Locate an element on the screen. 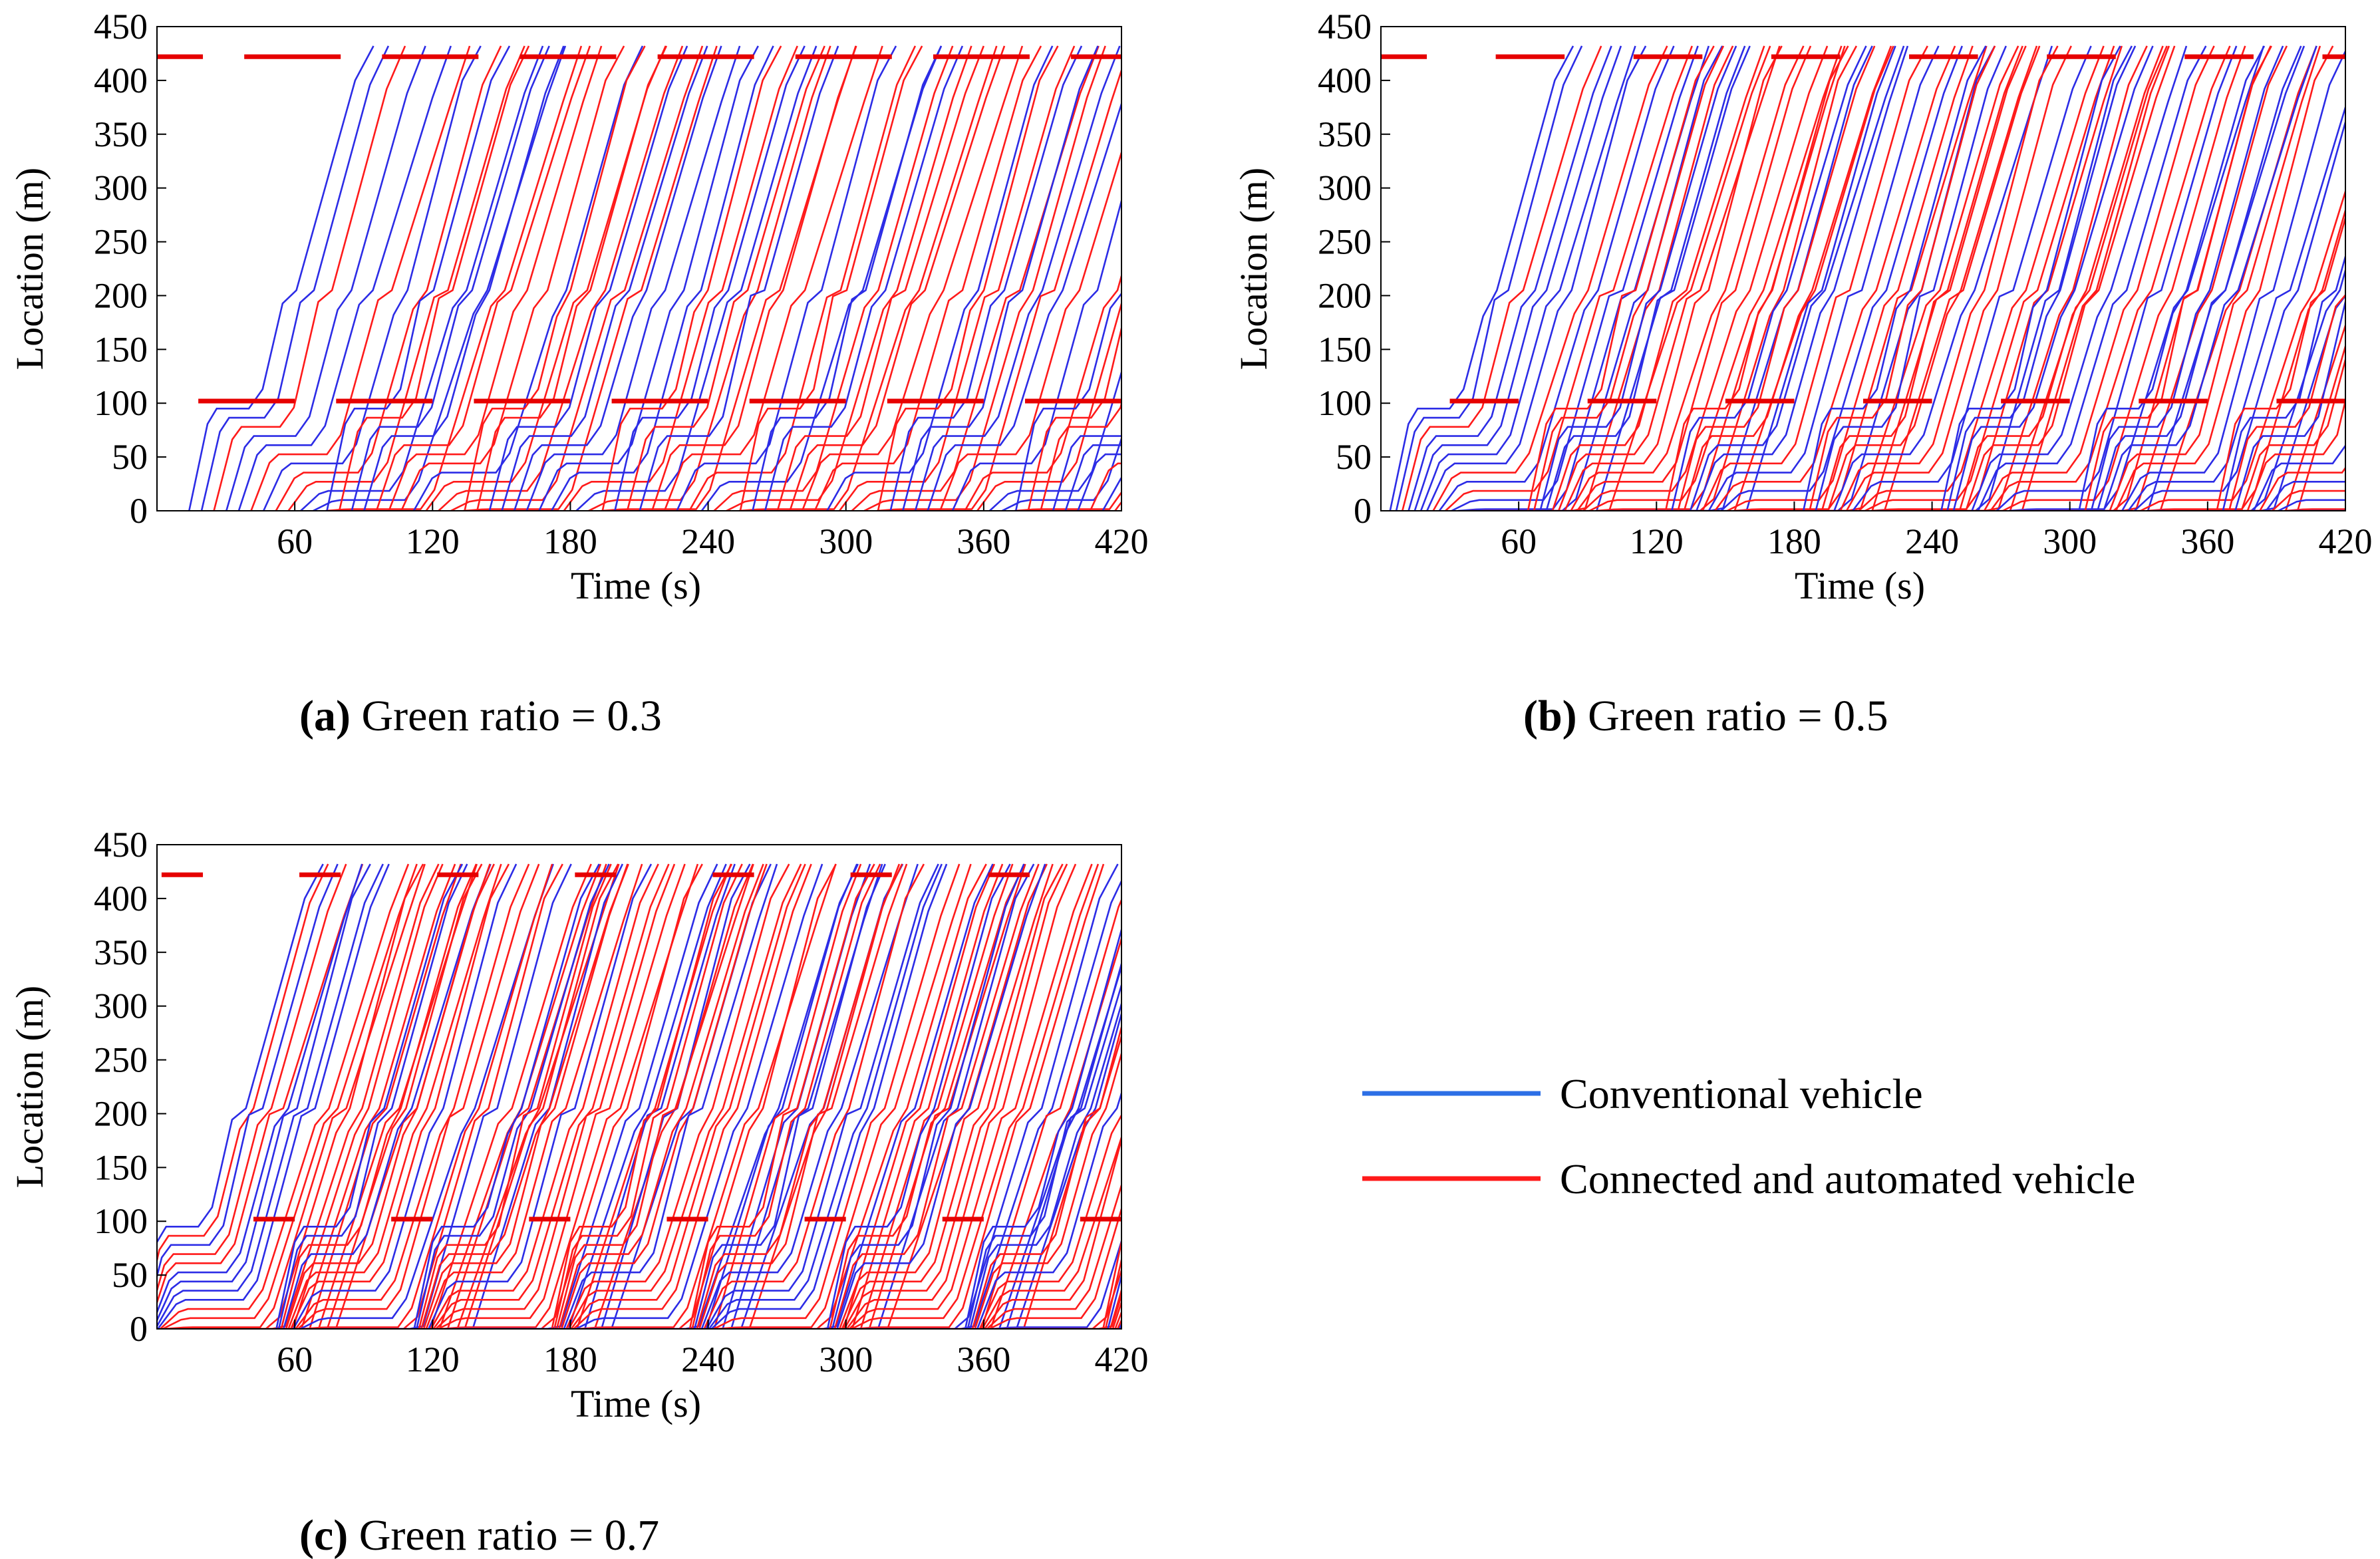 The width and height of the screenshot is (2380, 1559). plot-frame-b is located at coordinates (1863, 268).